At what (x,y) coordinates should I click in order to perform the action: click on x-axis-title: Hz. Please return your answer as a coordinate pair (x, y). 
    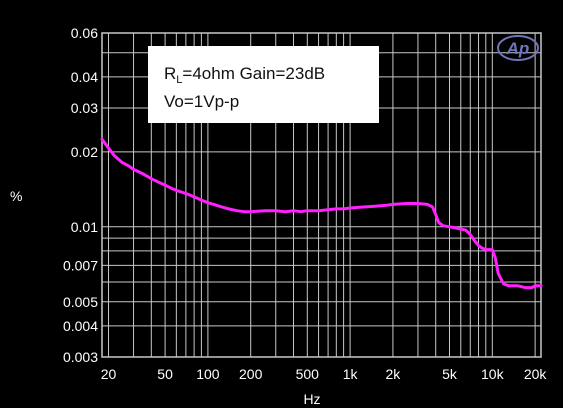
    Looking at the image, I should click on (311, 399).